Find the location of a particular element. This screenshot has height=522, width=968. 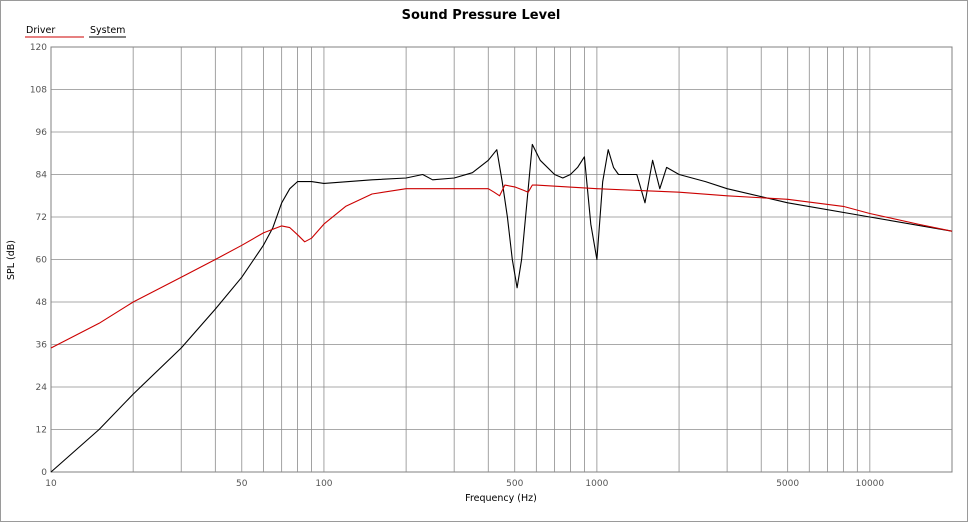

y-tick-label: 36 is located at coordinates (42, 346).